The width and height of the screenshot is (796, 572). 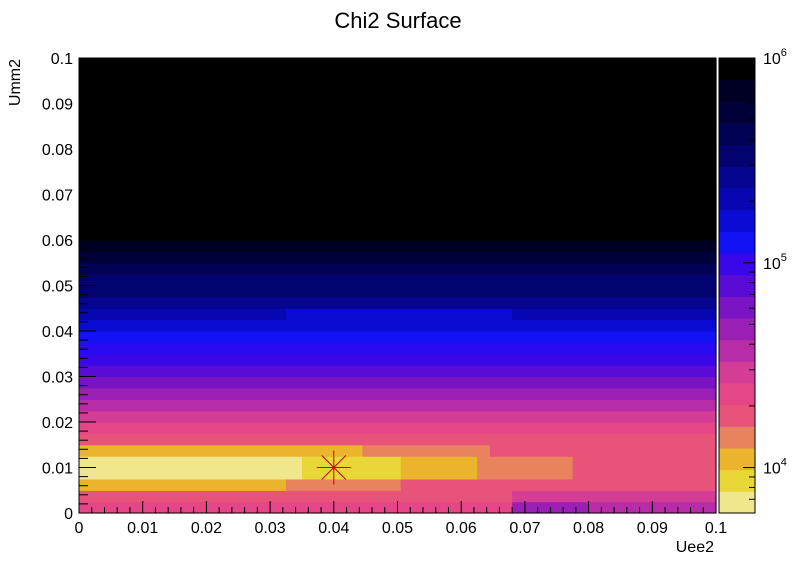 I want to click on x-tick-label: 0.03, so click(x=270, y=528).